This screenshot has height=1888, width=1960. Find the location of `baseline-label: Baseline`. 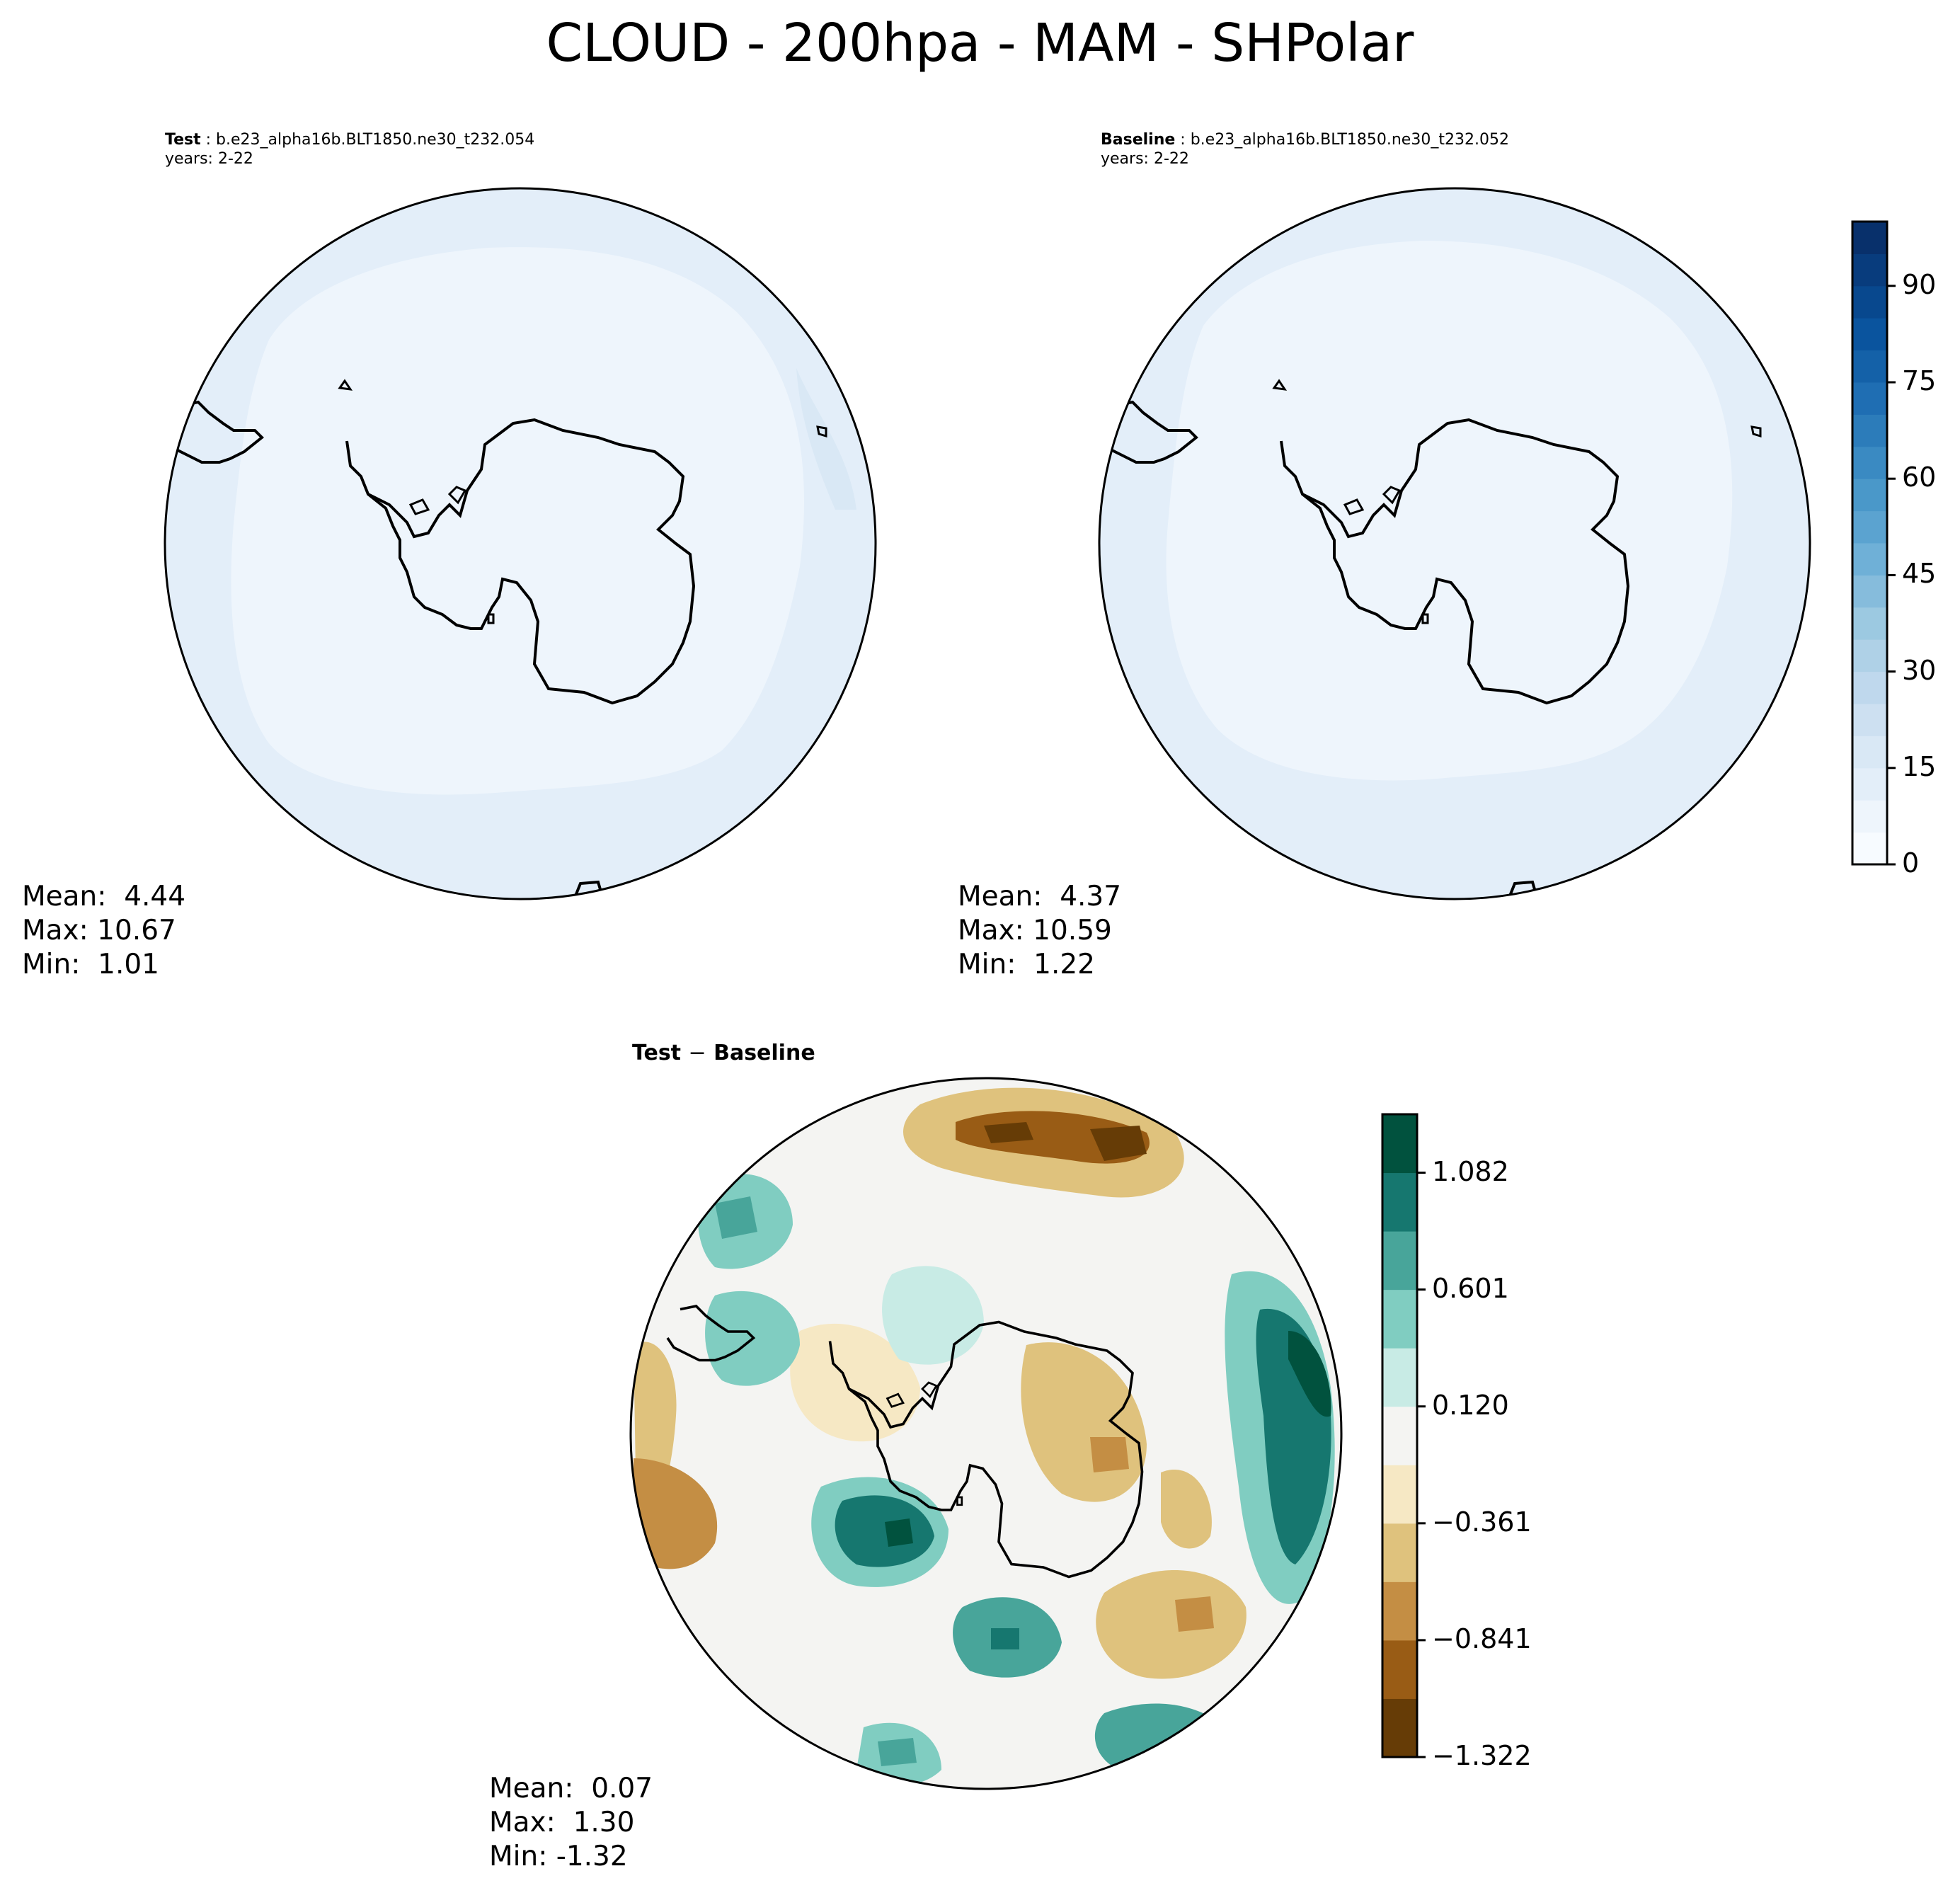

baseline-label: Baseline is located at coordinates (1138, 140).